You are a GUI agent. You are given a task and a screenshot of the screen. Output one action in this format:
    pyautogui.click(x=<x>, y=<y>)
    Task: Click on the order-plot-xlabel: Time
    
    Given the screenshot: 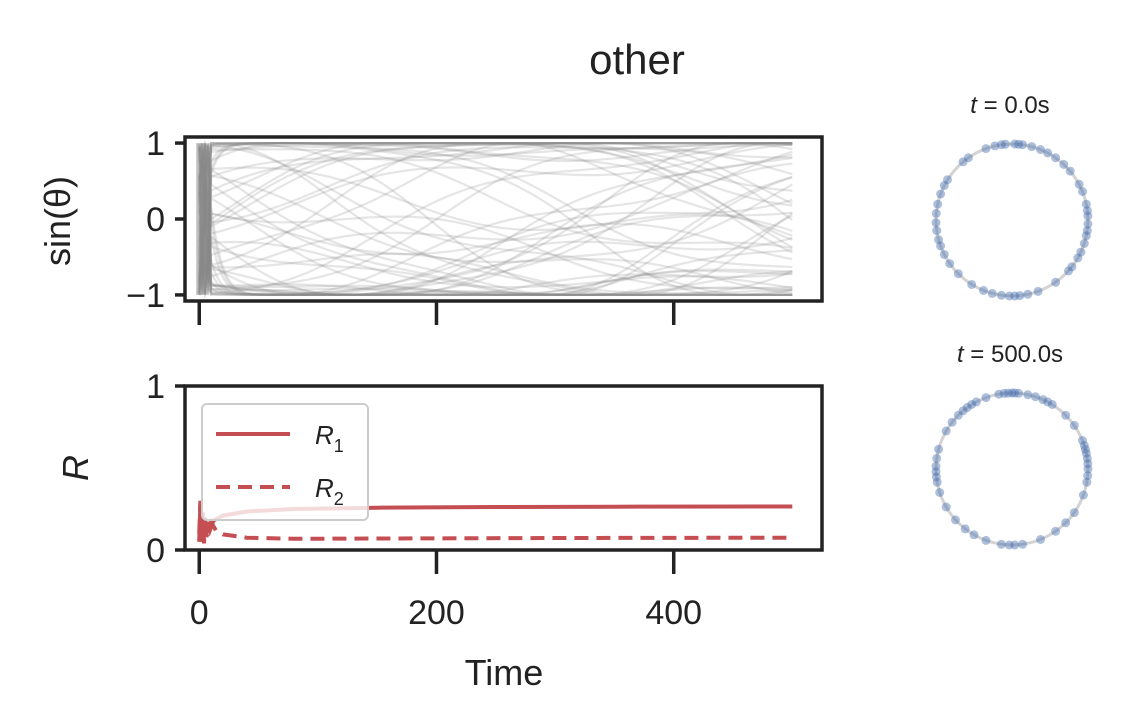 What is the action you would take?
    pyautogui.click(x=504, y=672)
    